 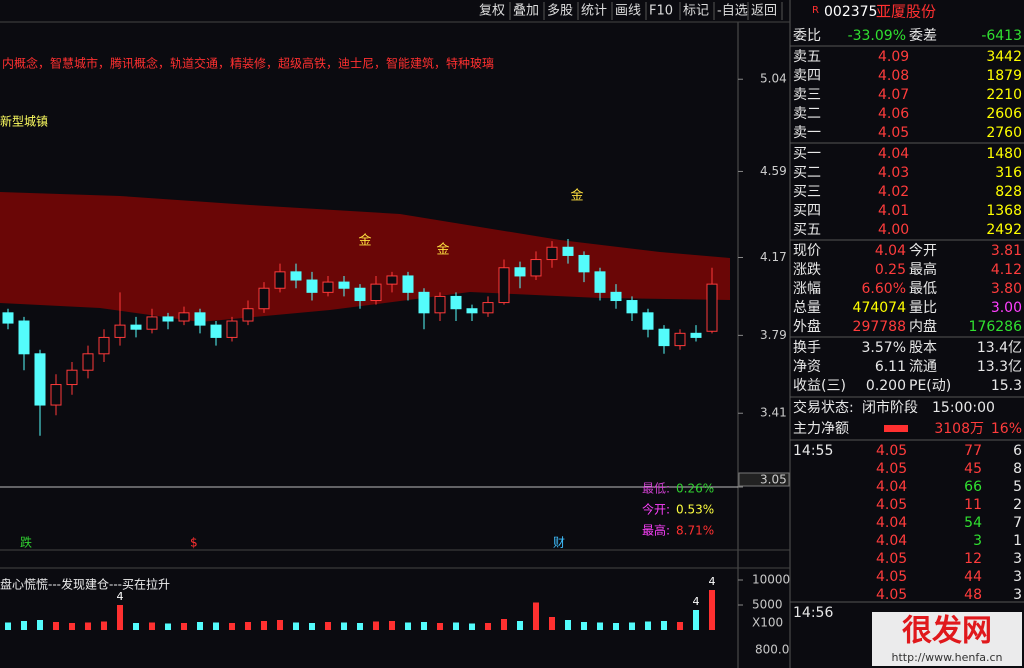 I want to click on lower-axis-label: 800.0, so click(x=772, y=650).